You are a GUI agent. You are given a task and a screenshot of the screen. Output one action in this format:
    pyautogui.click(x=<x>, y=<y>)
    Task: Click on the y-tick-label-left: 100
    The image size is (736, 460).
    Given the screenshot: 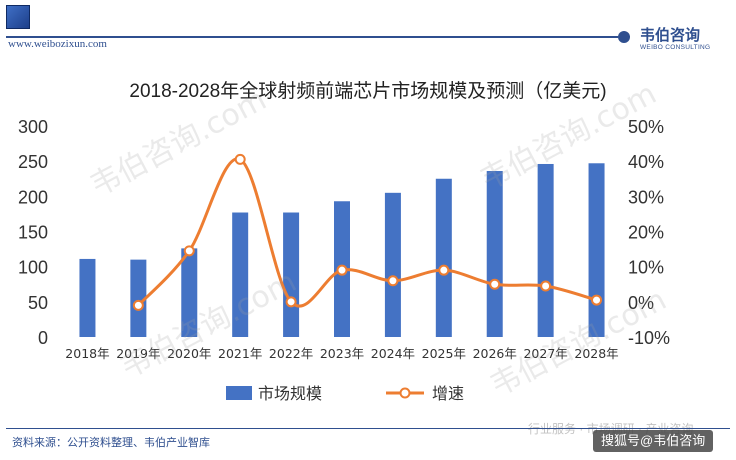 What is the action you would take?
    pyautogui.click(x=33, y=268)
    